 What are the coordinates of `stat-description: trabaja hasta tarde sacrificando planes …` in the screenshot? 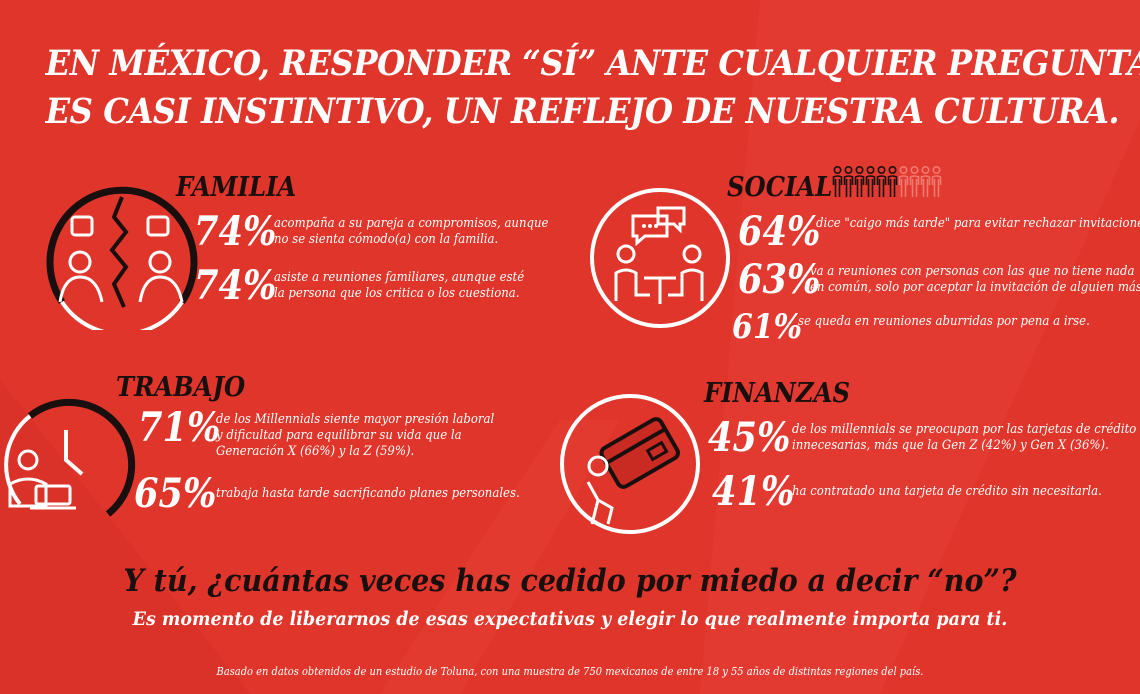 It's located at (368, 494).